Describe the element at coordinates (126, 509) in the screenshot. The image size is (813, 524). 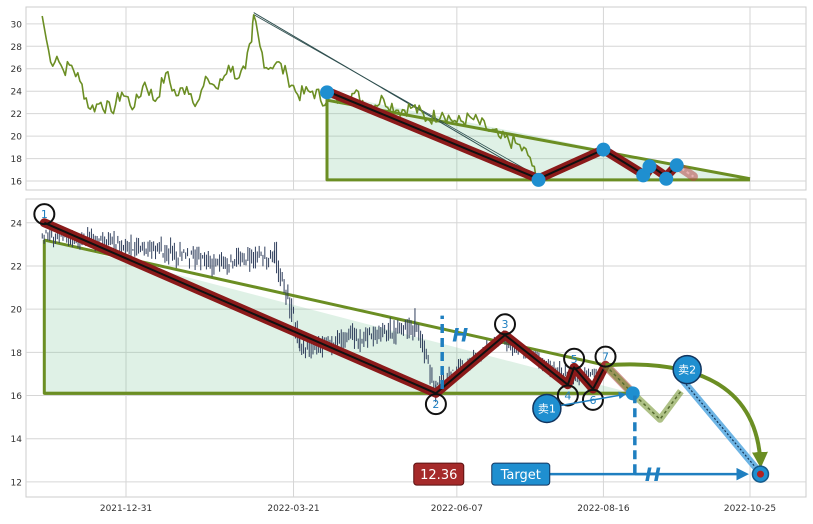
I see `x-tick-label: 2021-12-31` at that location.